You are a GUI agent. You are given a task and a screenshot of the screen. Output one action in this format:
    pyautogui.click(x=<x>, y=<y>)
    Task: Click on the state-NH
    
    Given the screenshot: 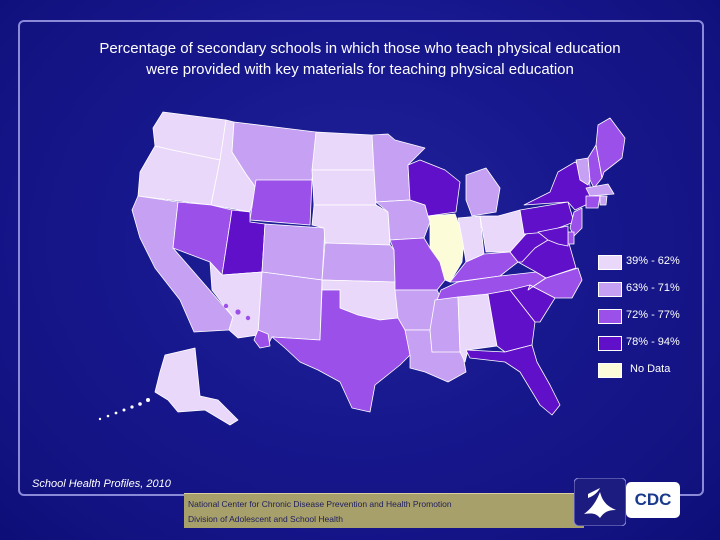 What is the action you would take?
    pyautogui.click(x=595, y=166)
    